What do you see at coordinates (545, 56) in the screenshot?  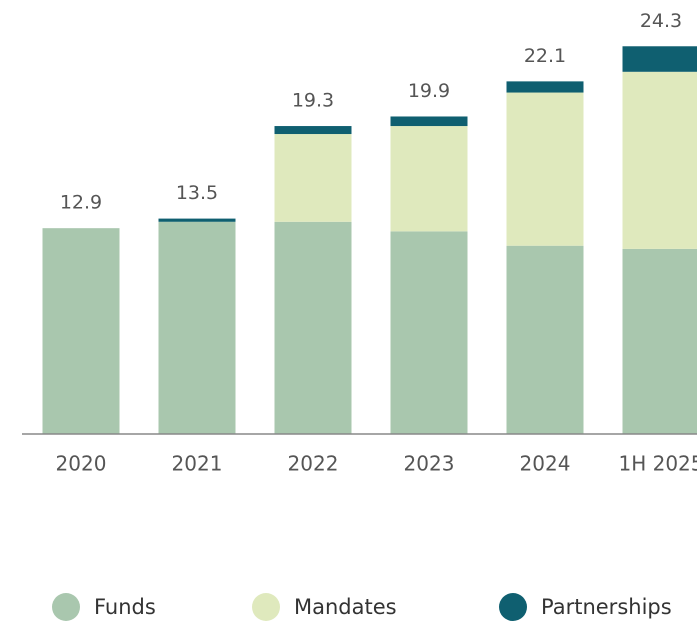 I see `total-label: 22.1` at bounding box center [545, 56].